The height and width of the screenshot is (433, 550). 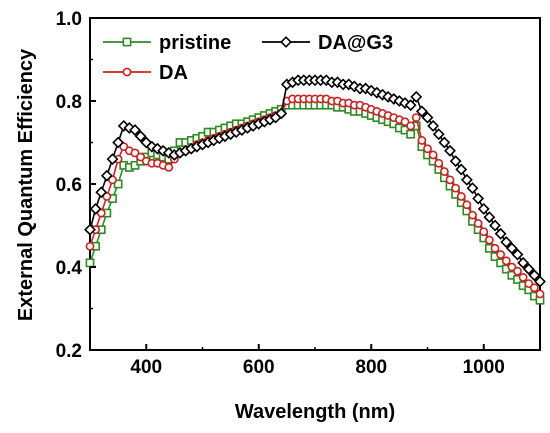 I want to click on y-tick-label: 1.0, so click(x=69, y=19).